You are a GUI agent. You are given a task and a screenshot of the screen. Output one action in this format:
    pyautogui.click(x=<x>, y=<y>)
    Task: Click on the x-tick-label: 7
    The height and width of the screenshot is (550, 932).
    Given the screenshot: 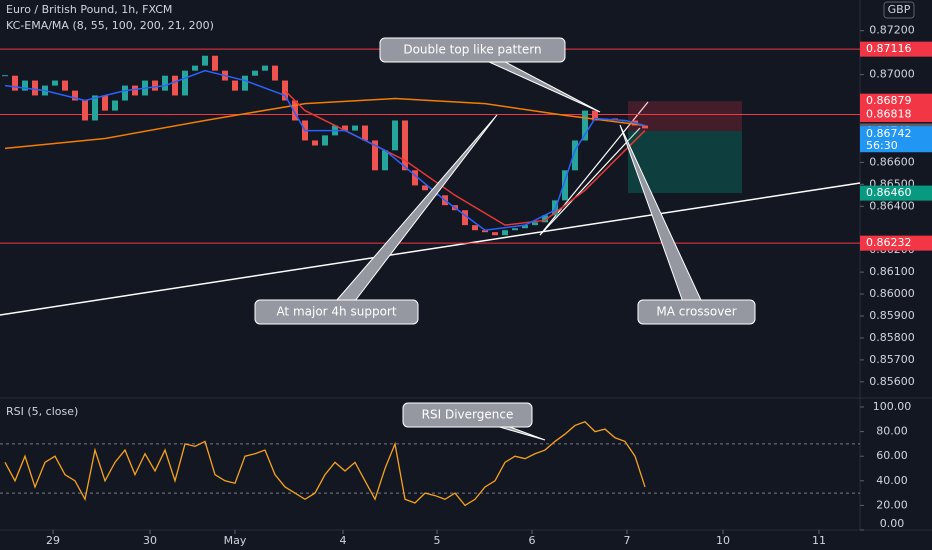 What is the action you would take?
    pyautogui.click(x=627, y=540)
    